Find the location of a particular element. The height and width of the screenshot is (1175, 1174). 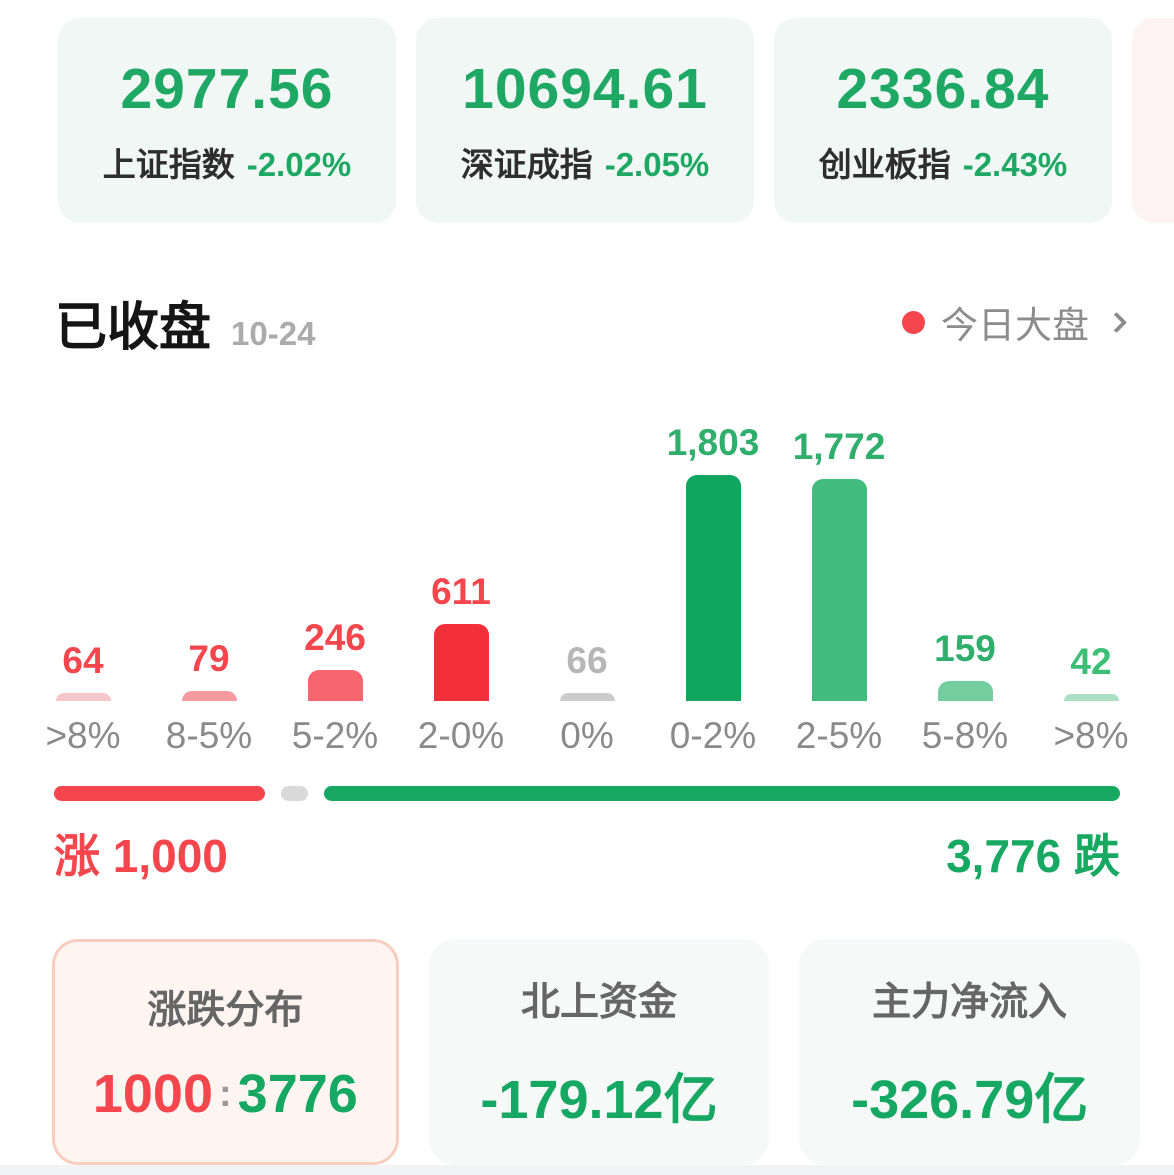

card-label: 涨跌分布 is located at coordinates (225, 1010).